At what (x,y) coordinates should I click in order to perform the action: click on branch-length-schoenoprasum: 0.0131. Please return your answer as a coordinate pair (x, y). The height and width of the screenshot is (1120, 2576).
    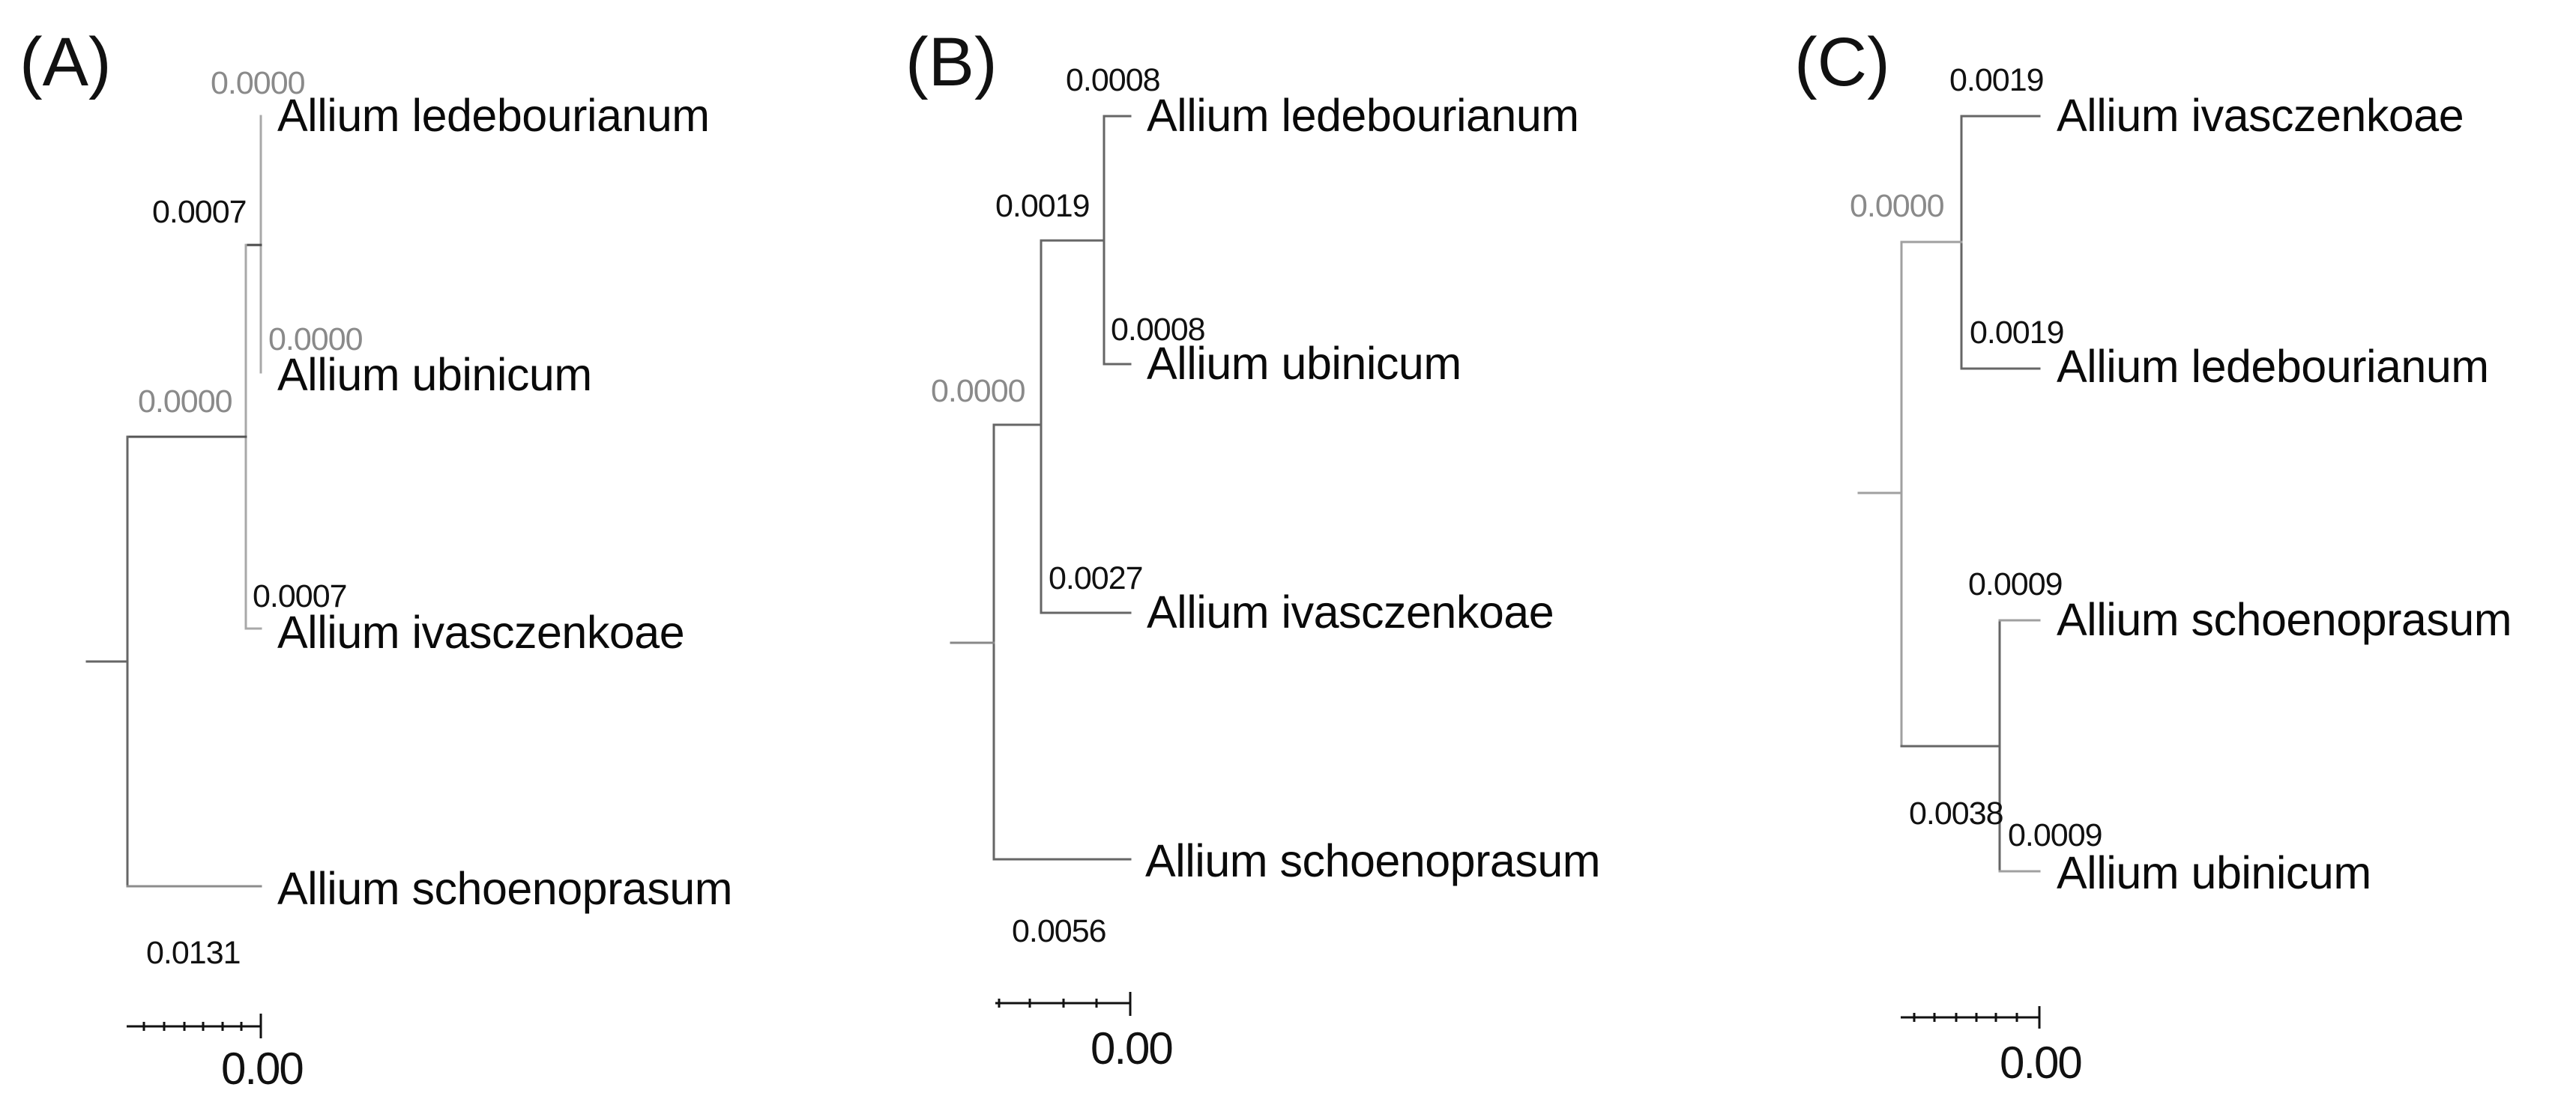
    Looking at the image, I should click on (193, 953).